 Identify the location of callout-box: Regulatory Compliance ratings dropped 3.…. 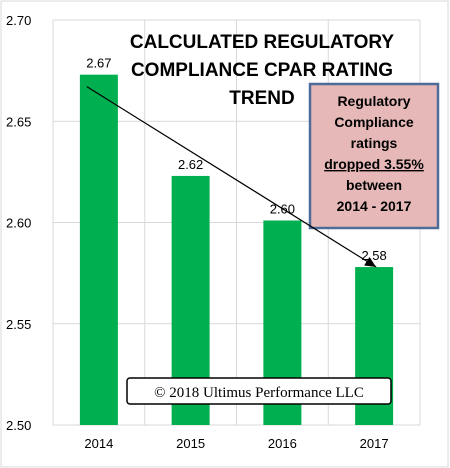
(374, 156).